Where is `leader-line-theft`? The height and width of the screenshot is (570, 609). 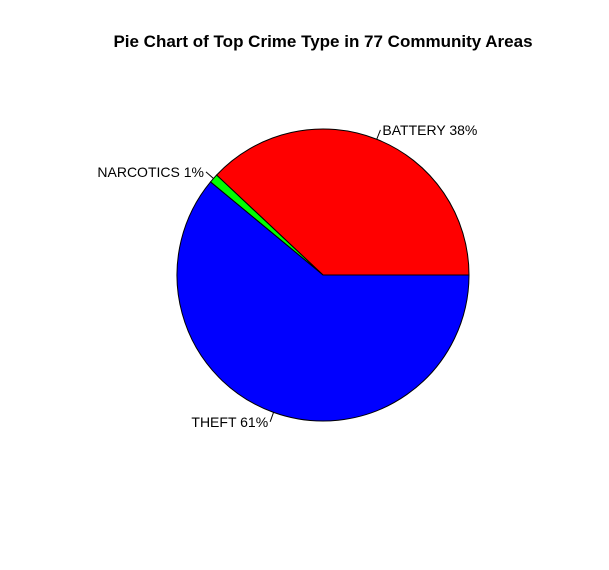 leader-line-theft is located at coordinates (272, 417).